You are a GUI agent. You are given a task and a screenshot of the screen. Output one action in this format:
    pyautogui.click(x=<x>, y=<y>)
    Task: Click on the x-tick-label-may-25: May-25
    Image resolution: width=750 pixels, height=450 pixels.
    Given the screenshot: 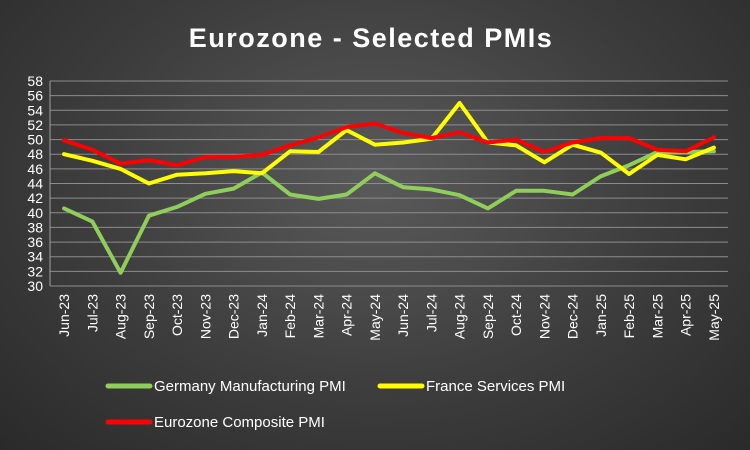 What is the action you would take?
    pyautogui.click(x=714, y=317)
    